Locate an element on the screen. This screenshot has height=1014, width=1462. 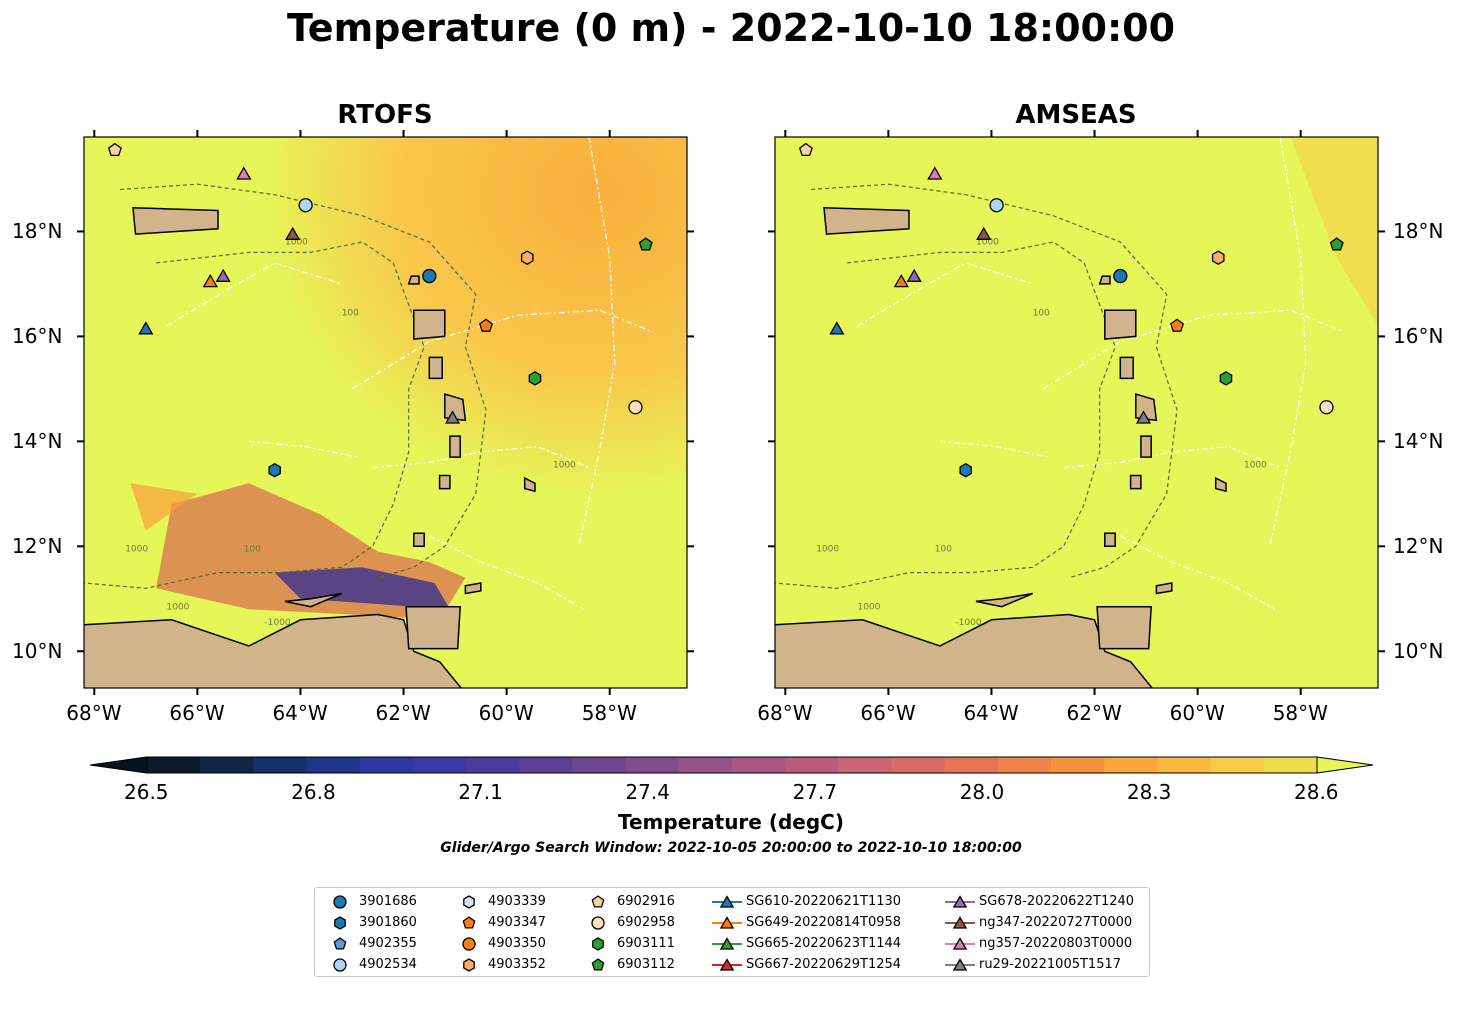
x-tick-label: 58°W is located at coordinates (609, 713).